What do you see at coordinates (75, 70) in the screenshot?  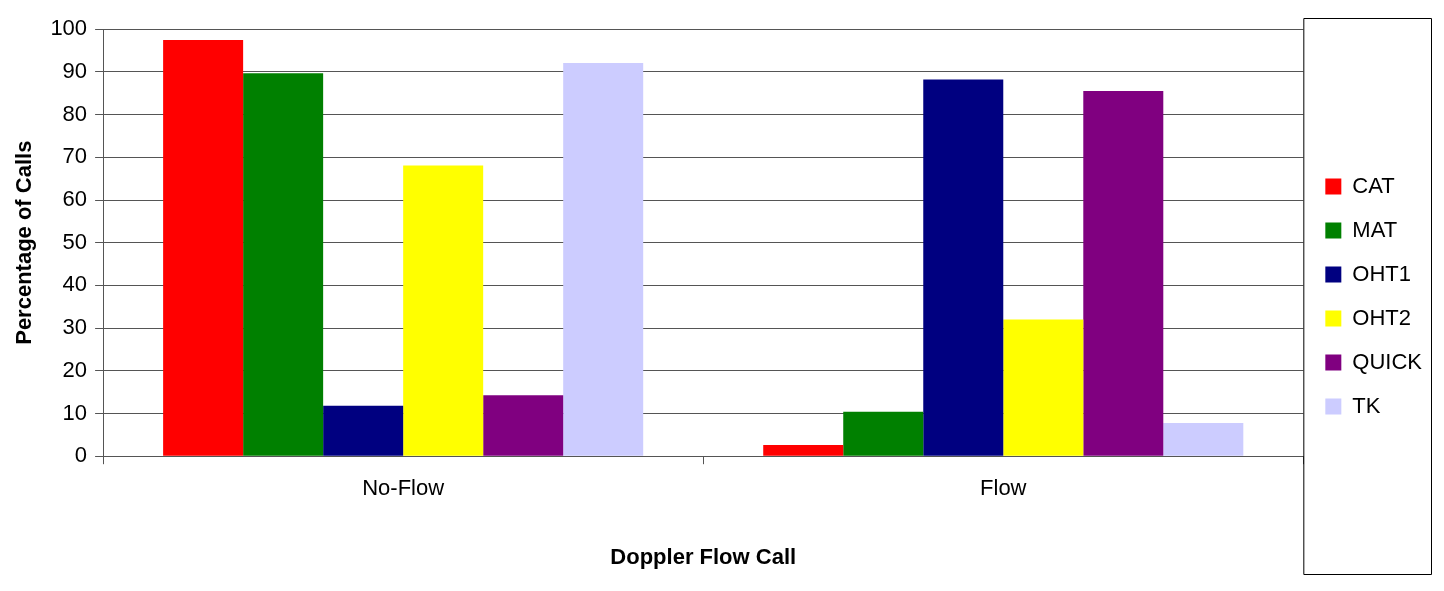 I see `y-tick-label: 90` at bounding box center [75, 70].